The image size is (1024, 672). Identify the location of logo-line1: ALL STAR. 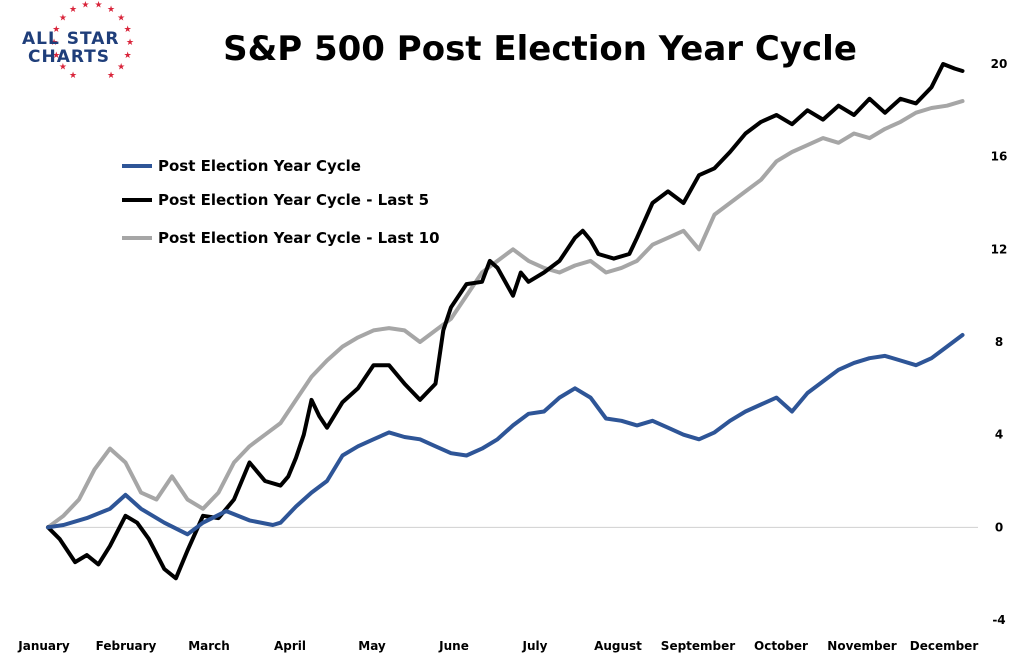
(71, 39).